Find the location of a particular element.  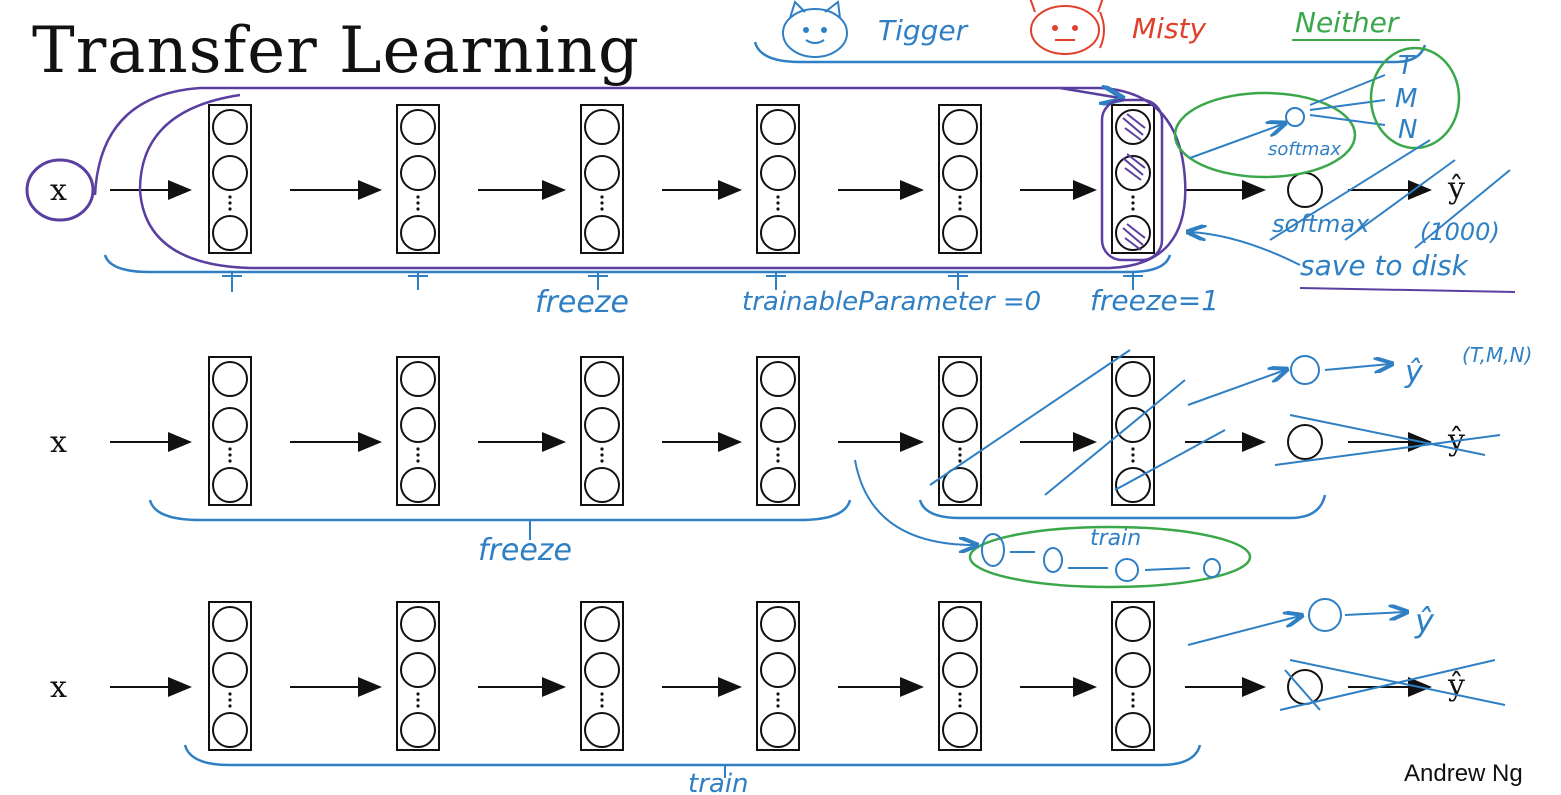

row2-layer-6-ellipsis is located at coordinates (1133, 461).